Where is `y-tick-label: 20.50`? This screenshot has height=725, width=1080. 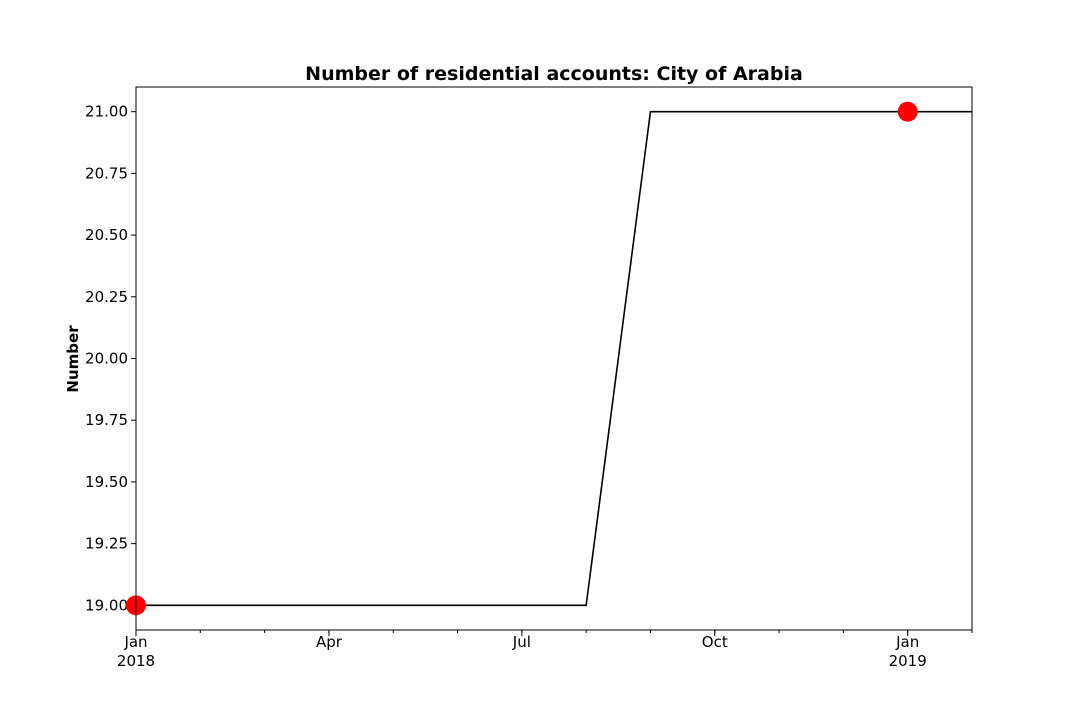
y-tick-label: 20.50 is located at coordinates (106, 235).